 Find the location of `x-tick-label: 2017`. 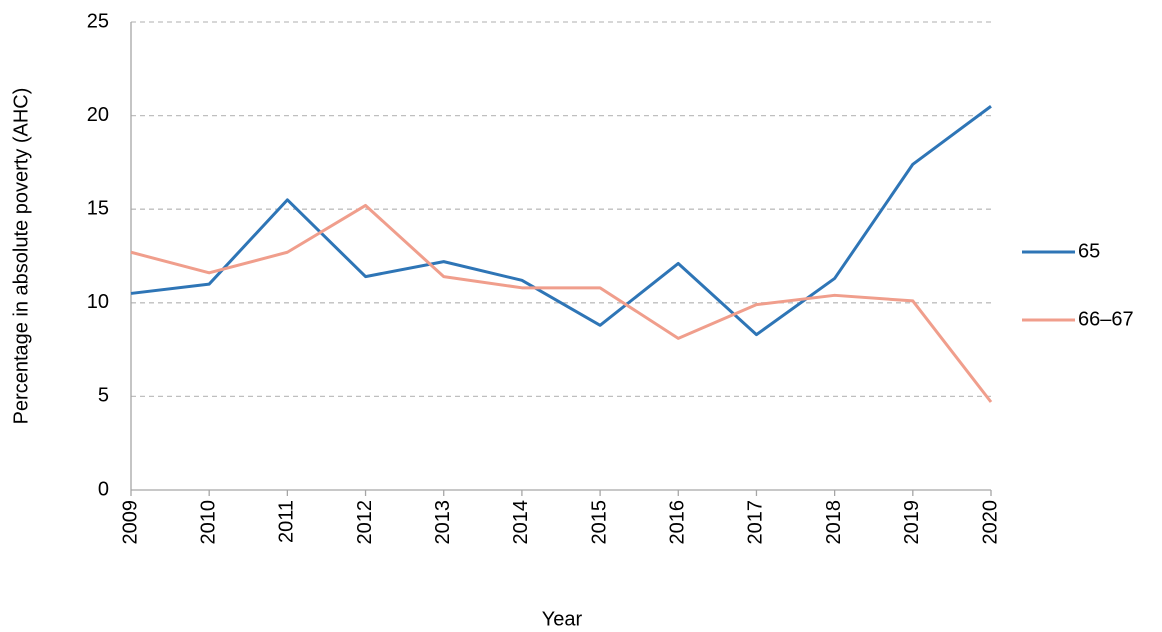

x-tick-label: 2017 is located at coordinates (756, 522).